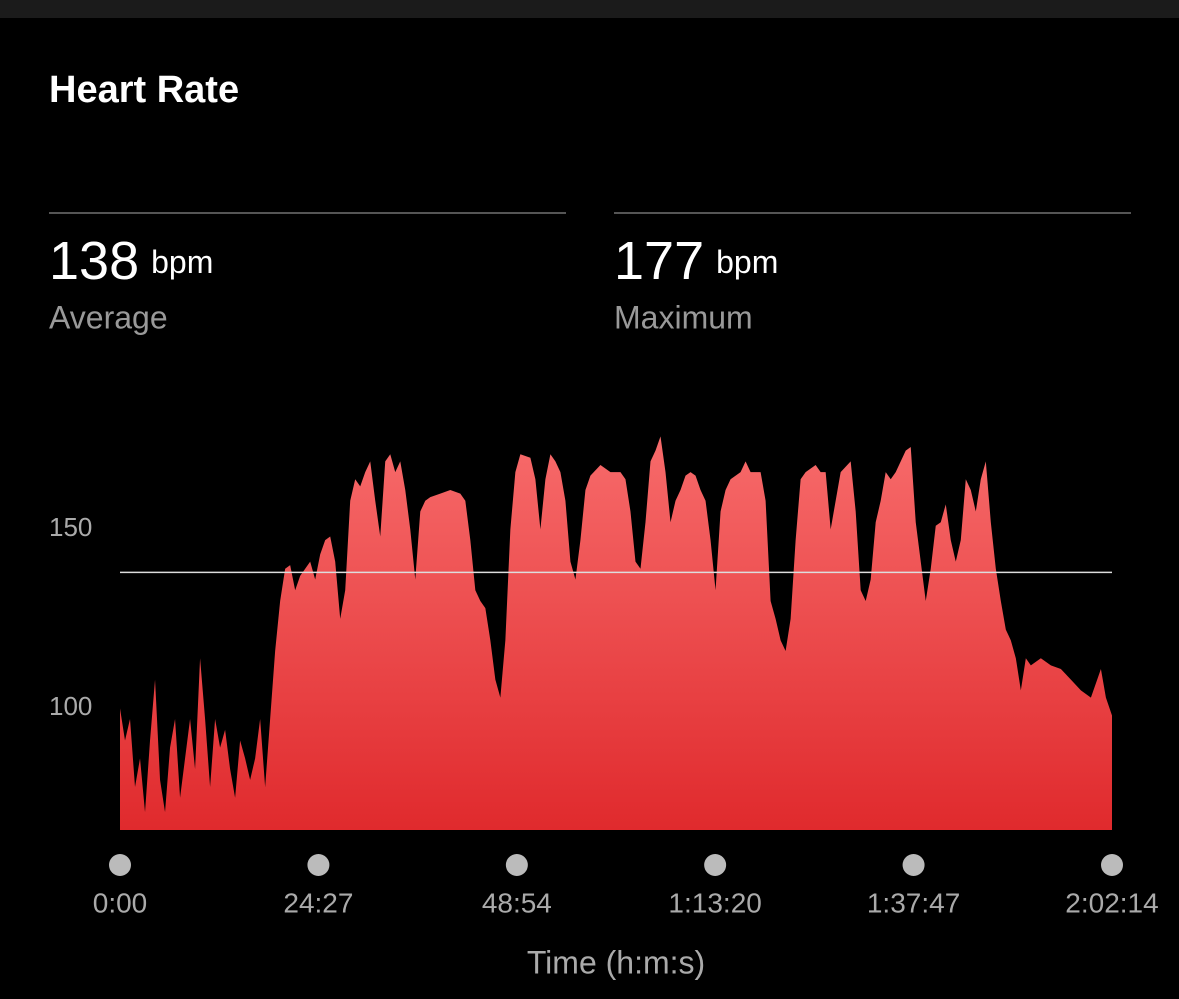 The image size is (1179, 999). Describe the element at coordinates (70, 706) in the screenshot. I see `y-tick-label: 100` at that location.